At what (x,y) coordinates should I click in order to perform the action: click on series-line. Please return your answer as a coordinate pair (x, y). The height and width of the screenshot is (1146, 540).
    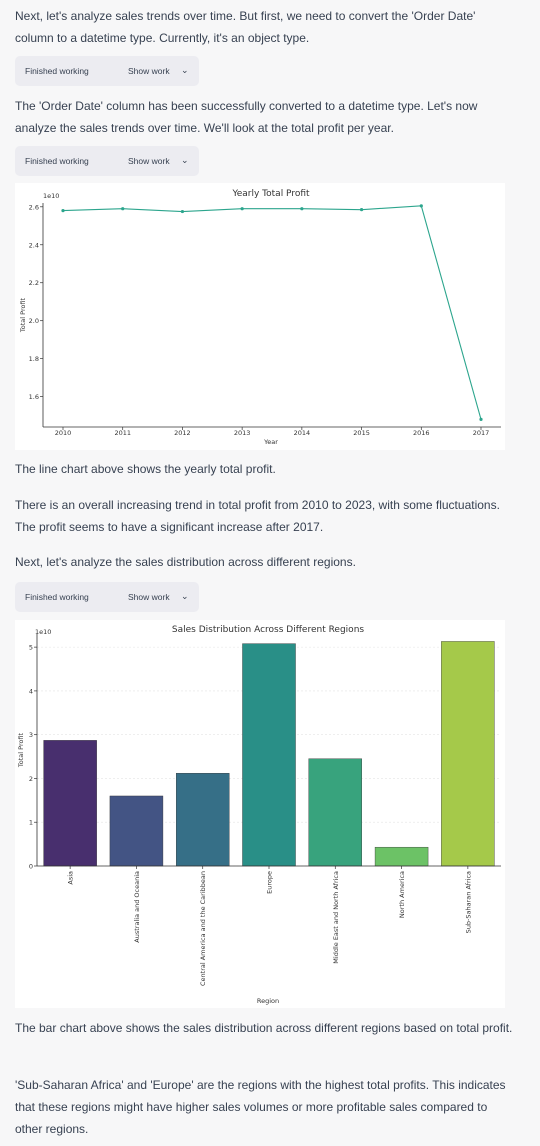
    Looking at the image, I should click on (272, 312).